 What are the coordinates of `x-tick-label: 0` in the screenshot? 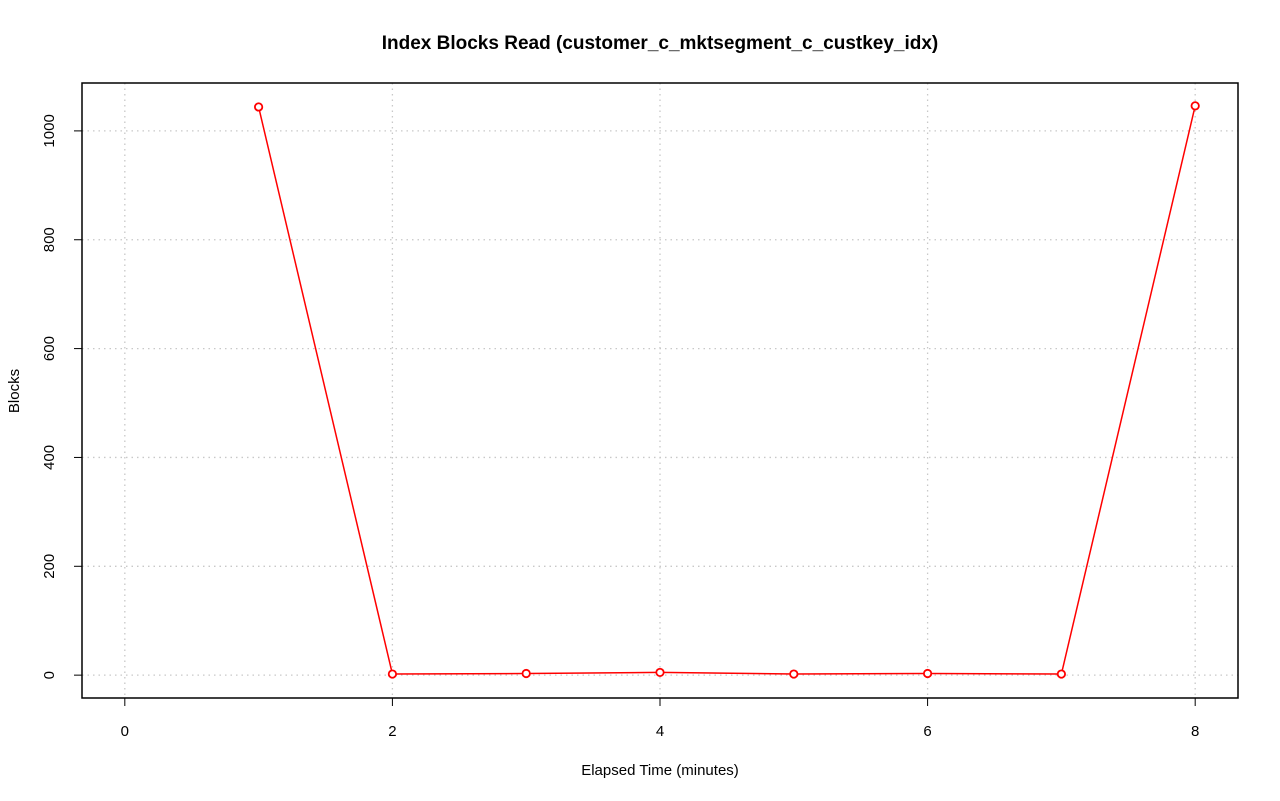 It's located at (125, 731).